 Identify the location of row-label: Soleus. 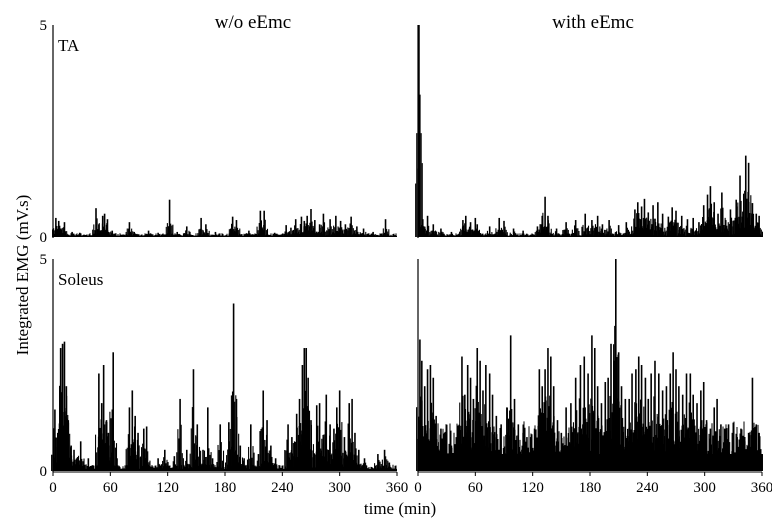
(80, 279).